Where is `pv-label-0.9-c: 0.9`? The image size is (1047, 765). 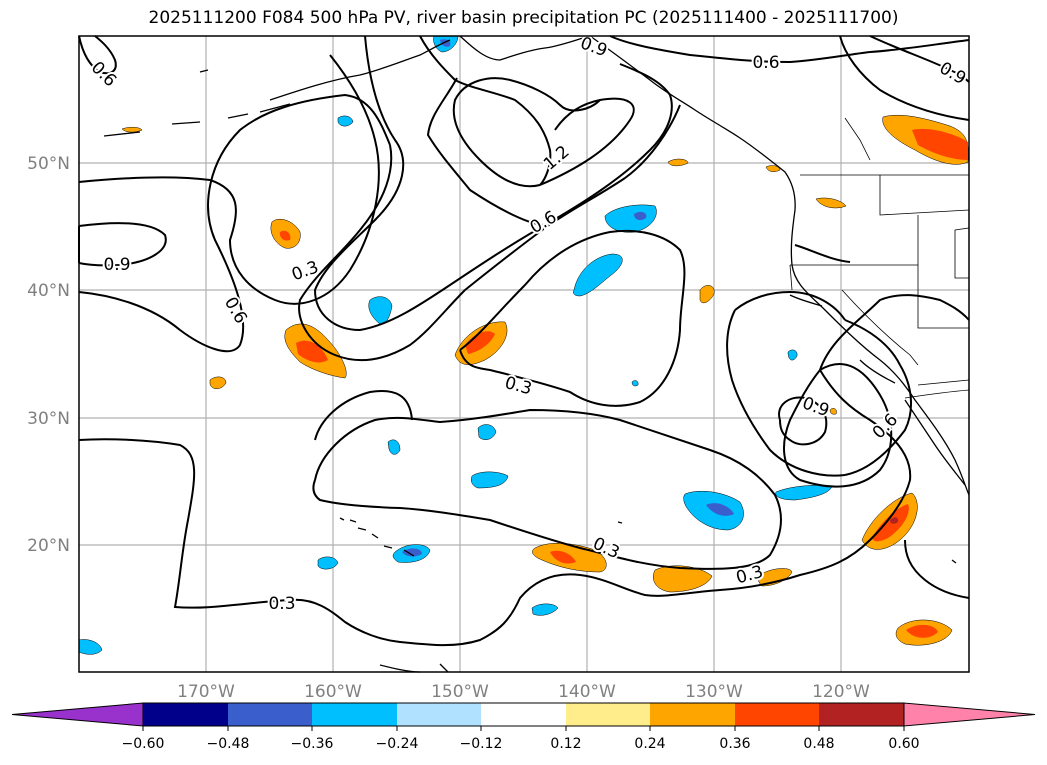
pv-label-0.9-c: 0.9 is located at coordinates (116, 265).